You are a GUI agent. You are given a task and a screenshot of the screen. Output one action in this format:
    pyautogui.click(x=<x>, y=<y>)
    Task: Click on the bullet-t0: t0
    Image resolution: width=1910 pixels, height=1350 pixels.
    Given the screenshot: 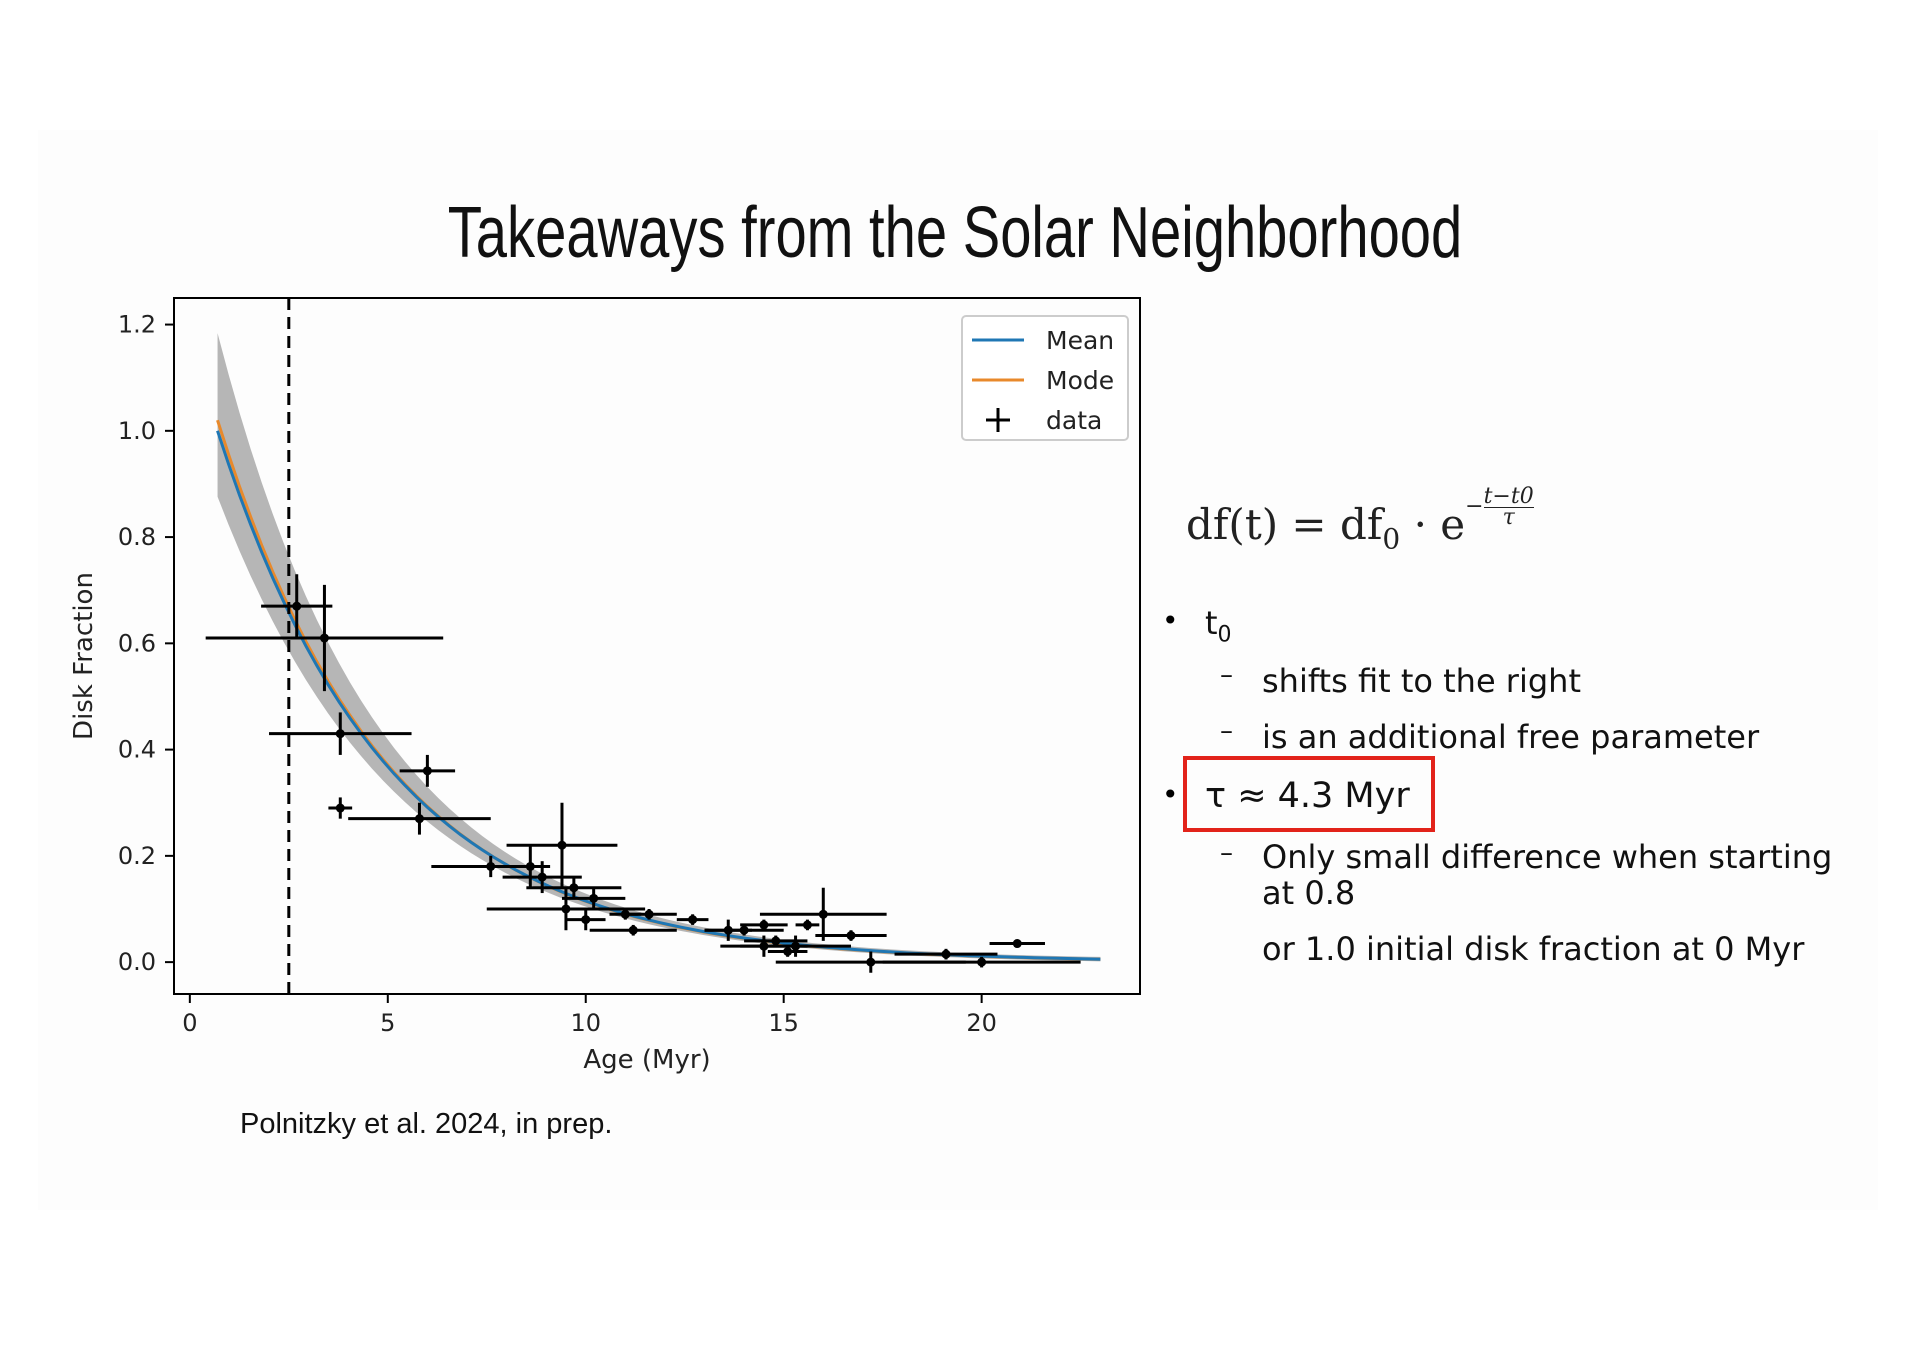 What is the action you would take?
    pyautogui.click(x=1218, y=625)
    